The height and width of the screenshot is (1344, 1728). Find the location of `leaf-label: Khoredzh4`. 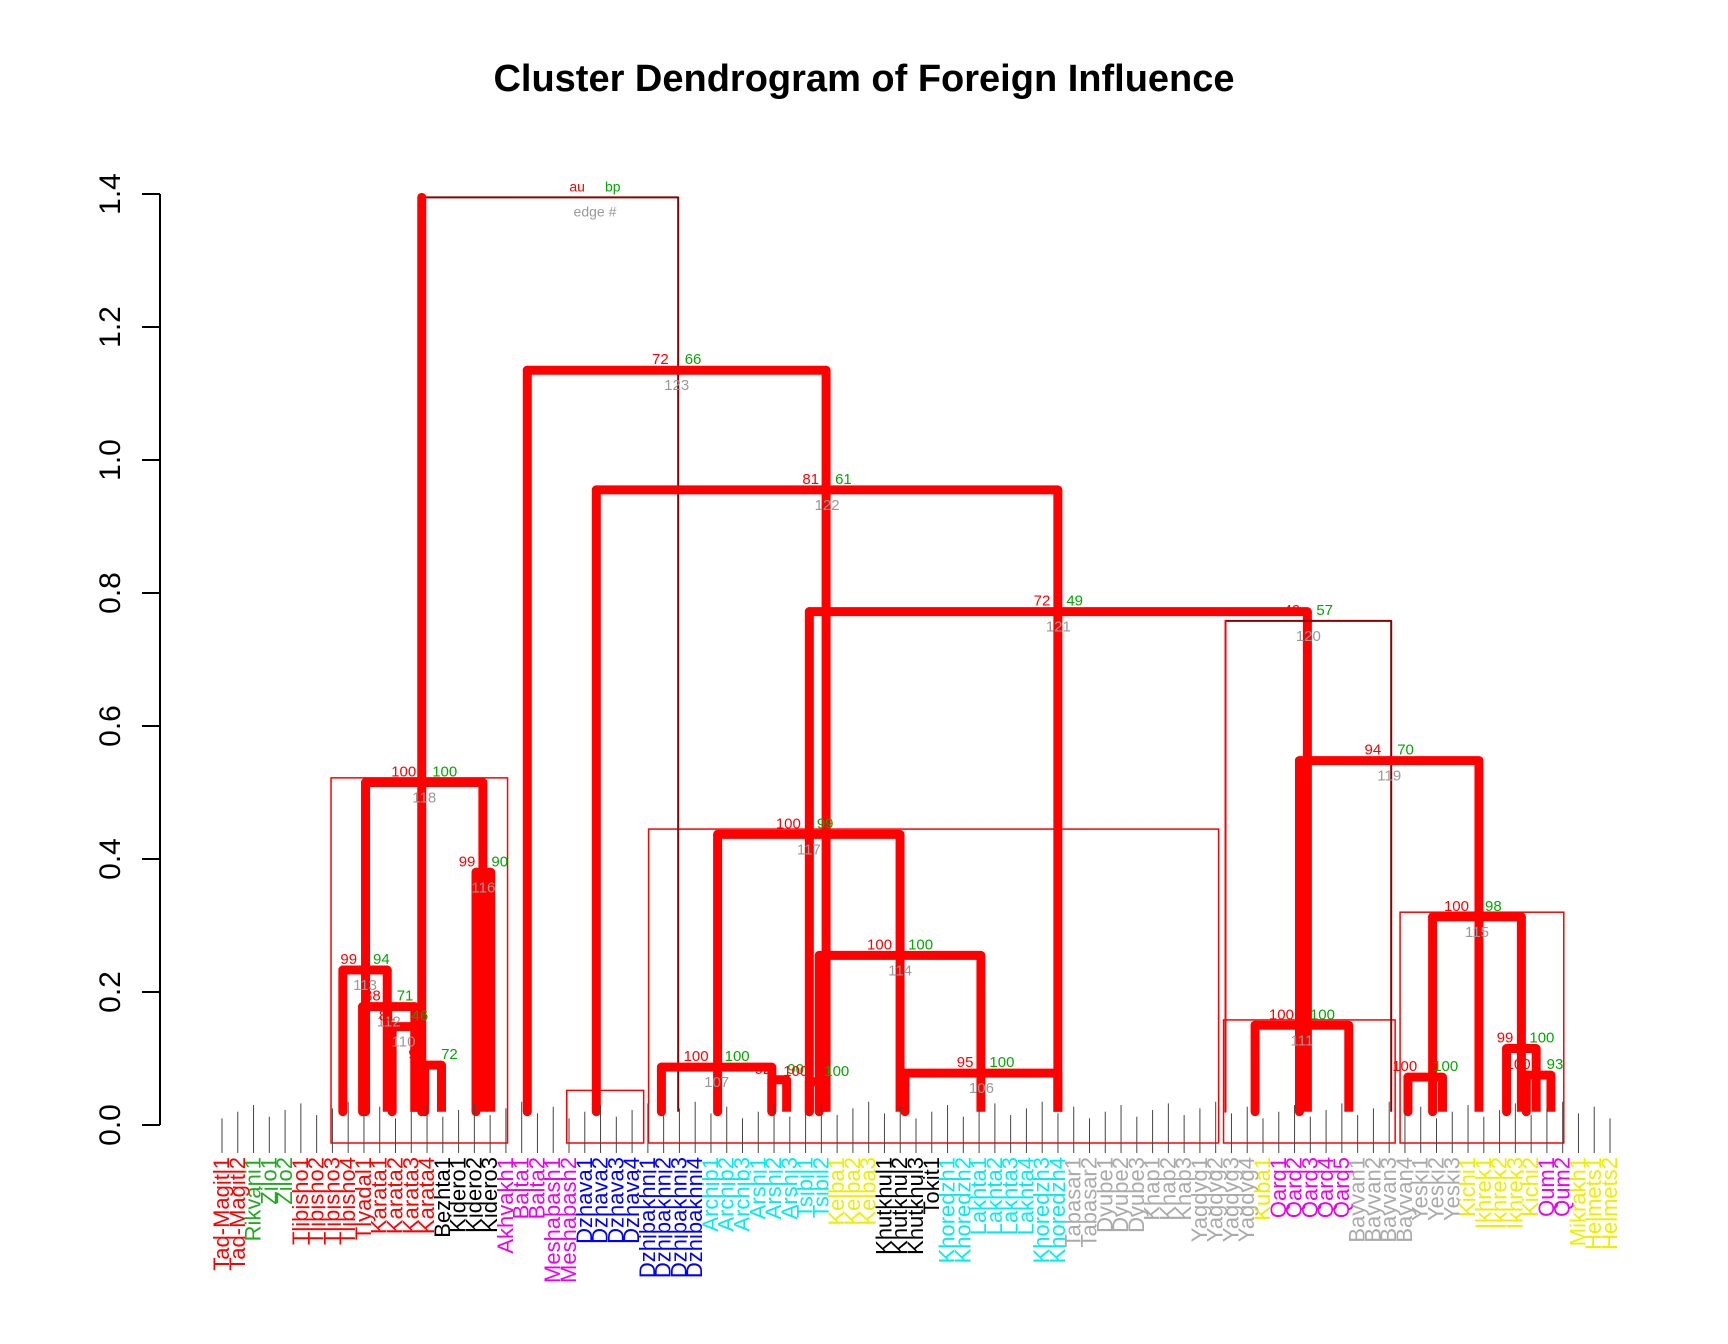

leaf-label: Khoredzh4 is located at coordinates (1057, 1210).